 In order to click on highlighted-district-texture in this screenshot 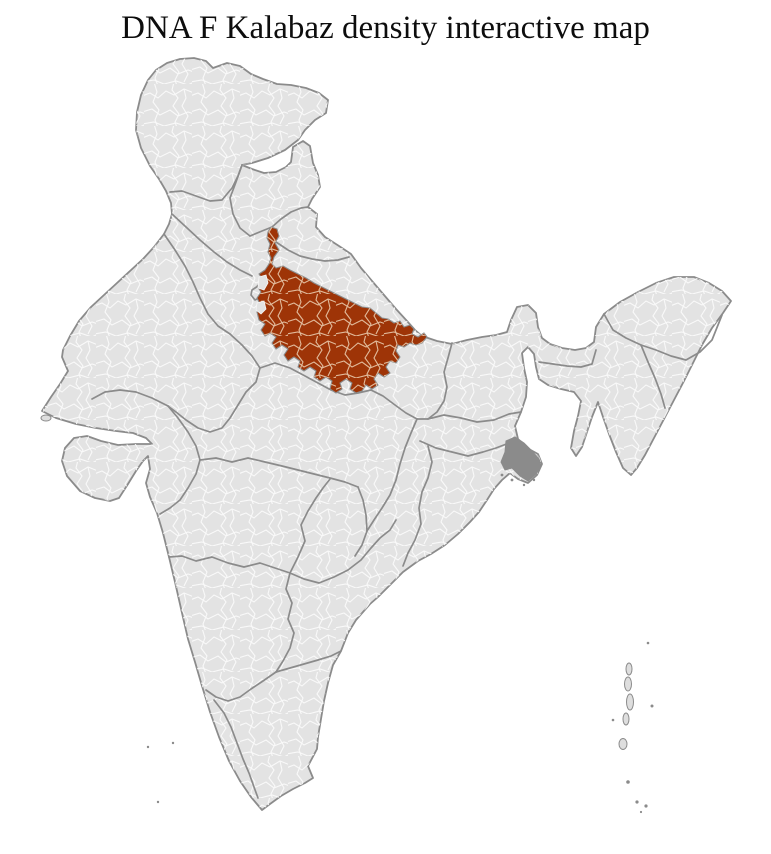, I will do `click(342, 310)`.